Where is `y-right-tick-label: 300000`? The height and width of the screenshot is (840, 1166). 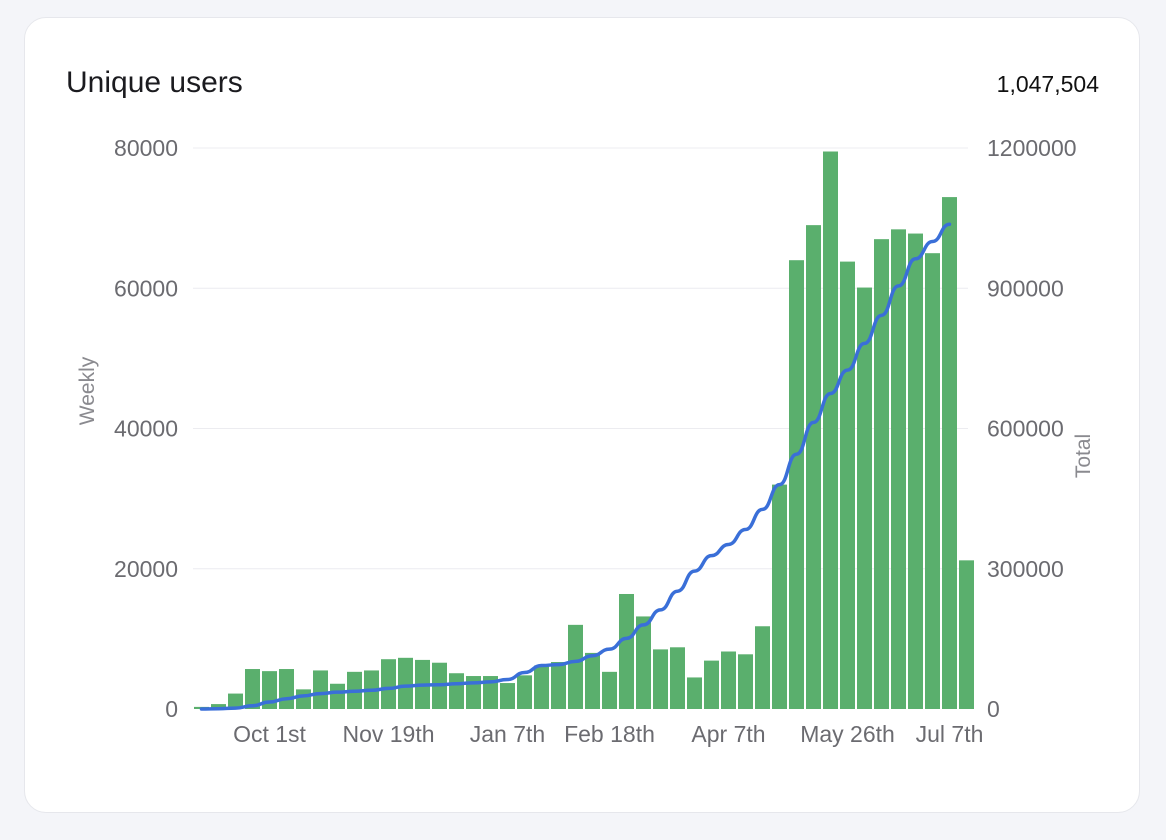 y-right-tick-label: 300000 is located at coordinates (1025, 569).